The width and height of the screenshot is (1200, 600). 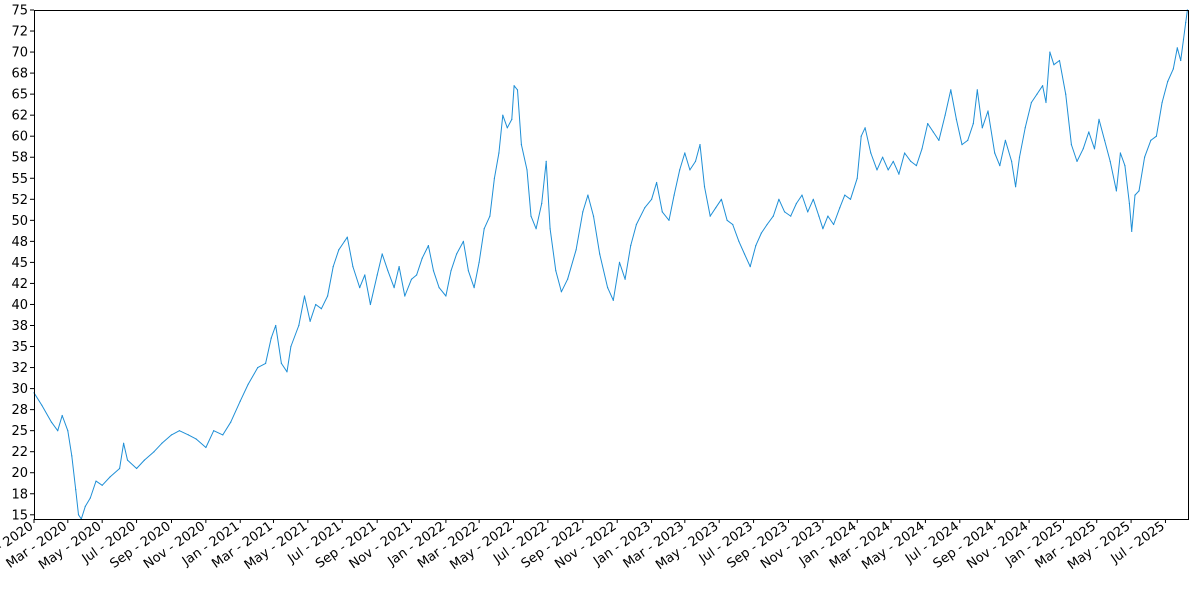 What do you see at coordinates (19, 305) in the screenshot?
I see `y-tick-label: 40` at bounding box center [19, 305].